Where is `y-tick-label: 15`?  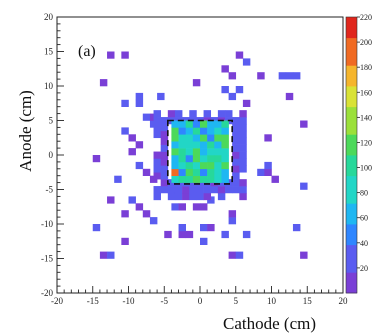
y-tick-label: 15 is located at coordinates (49, 52).